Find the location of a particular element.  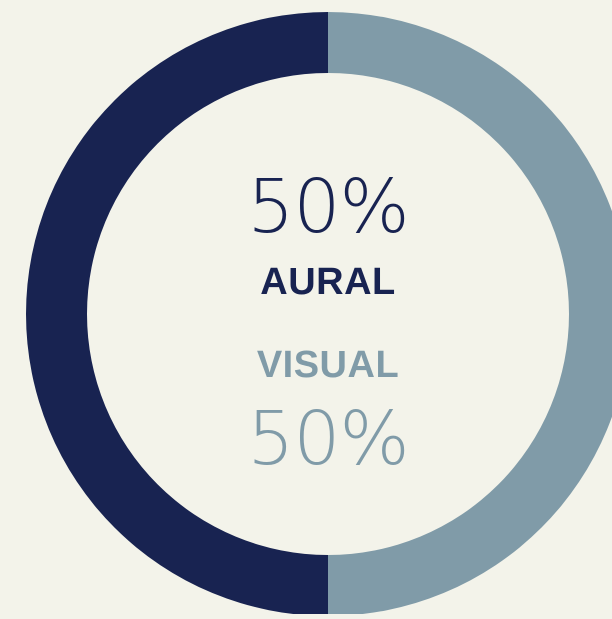

aural-category-label: AURAL is located at coordinates (328, 282).